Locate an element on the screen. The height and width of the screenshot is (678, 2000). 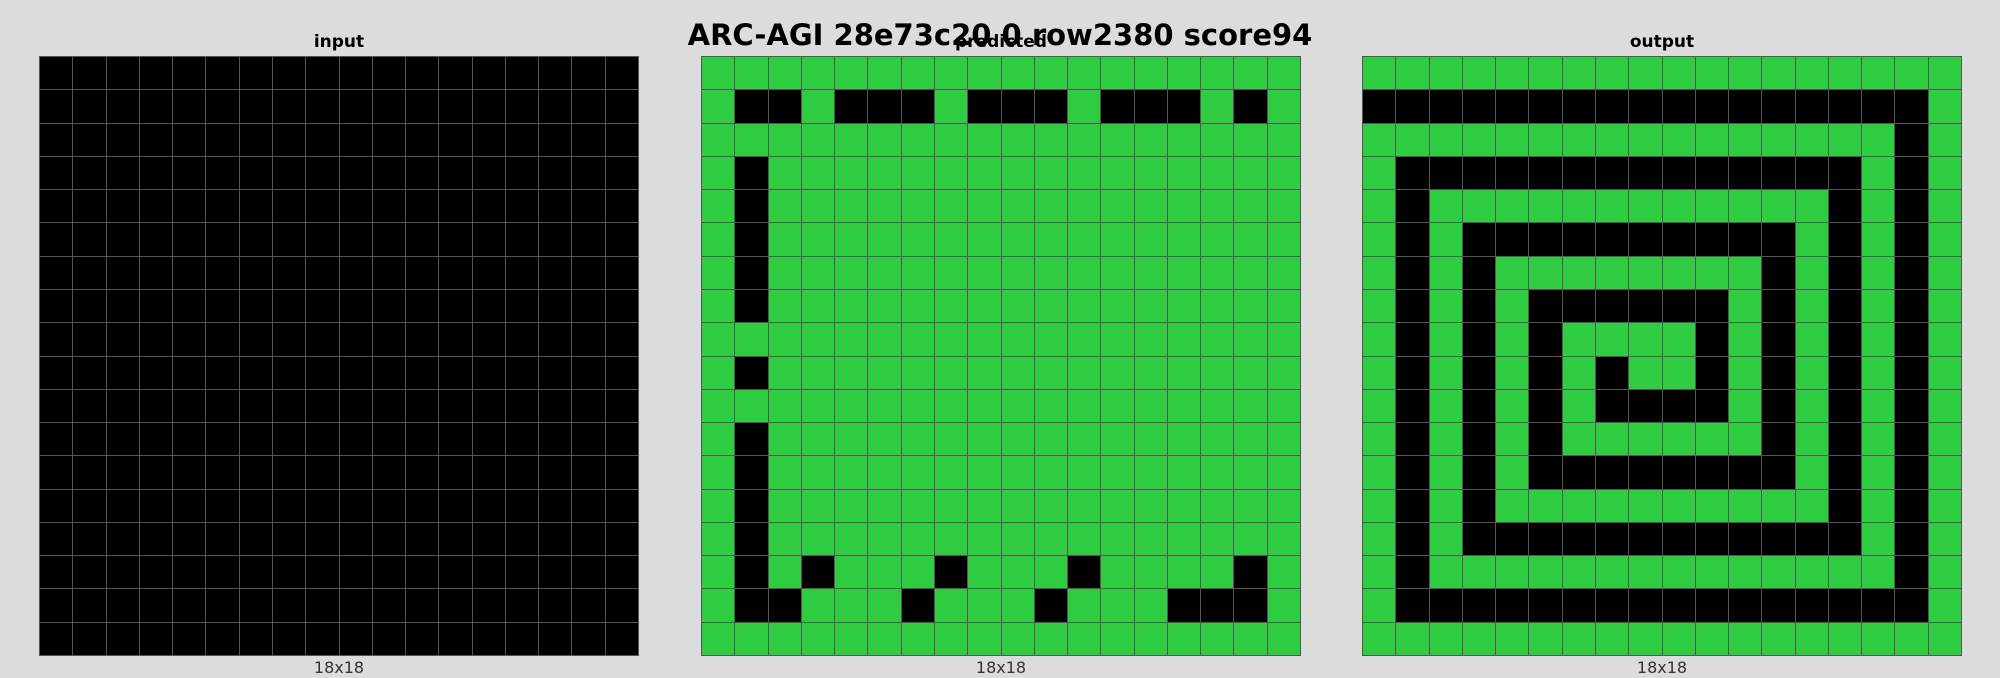
predicted-grid-size: 18x18 is located at coordinates (1001, 667).